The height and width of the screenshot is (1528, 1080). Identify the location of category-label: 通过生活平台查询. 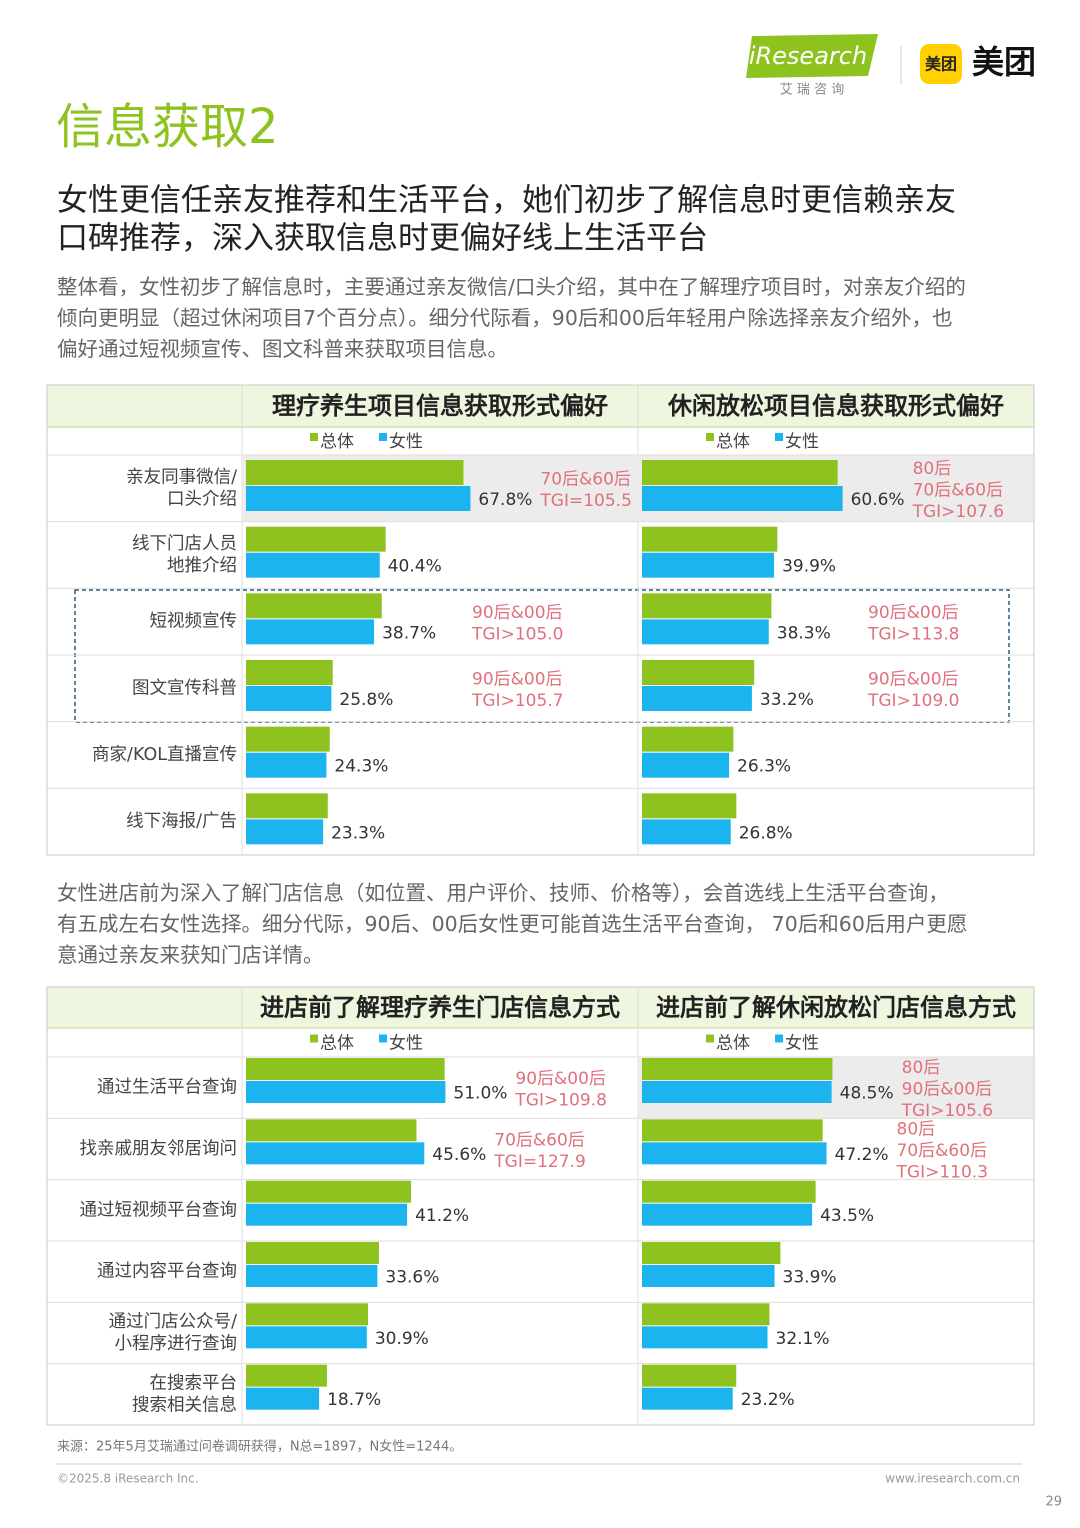
(167, 1088).